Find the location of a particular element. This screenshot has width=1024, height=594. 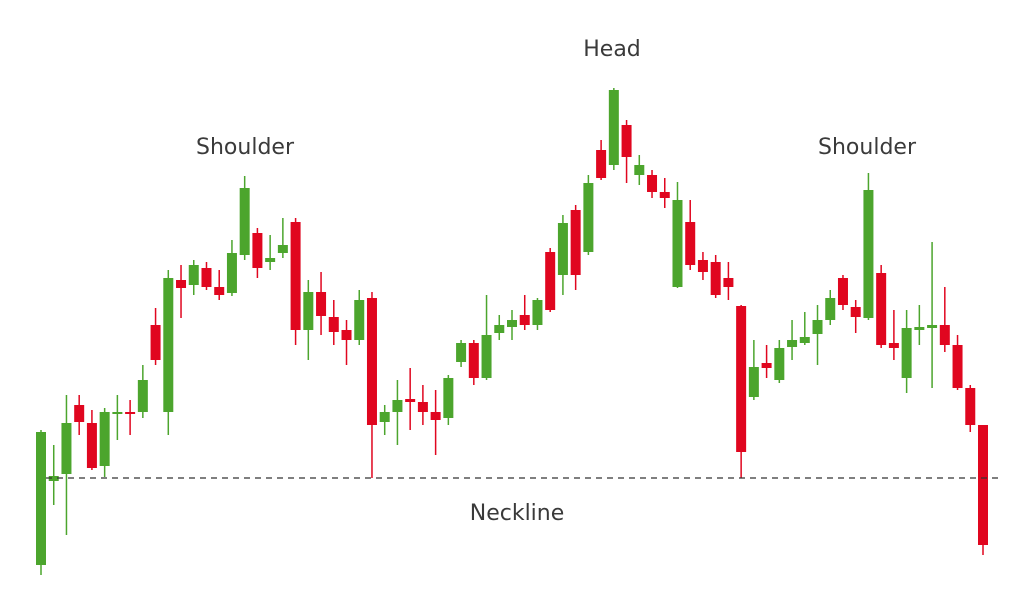

annotation: Head is located at coordinates (612, 49).